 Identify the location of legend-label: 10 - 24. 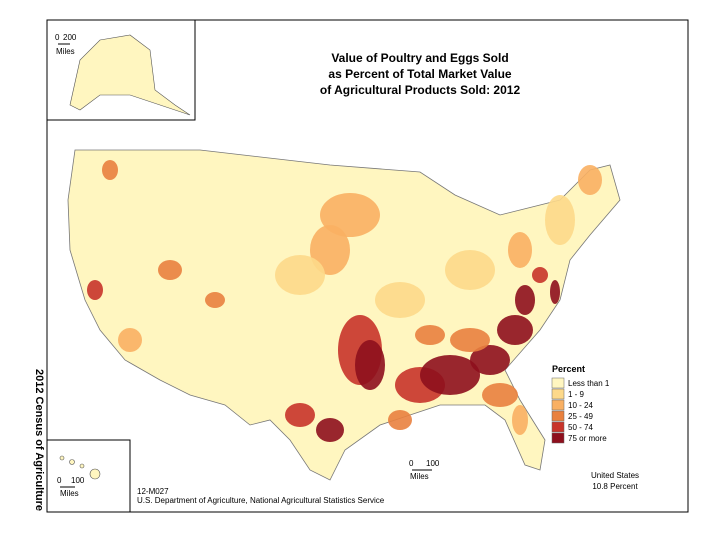
(580, 405).